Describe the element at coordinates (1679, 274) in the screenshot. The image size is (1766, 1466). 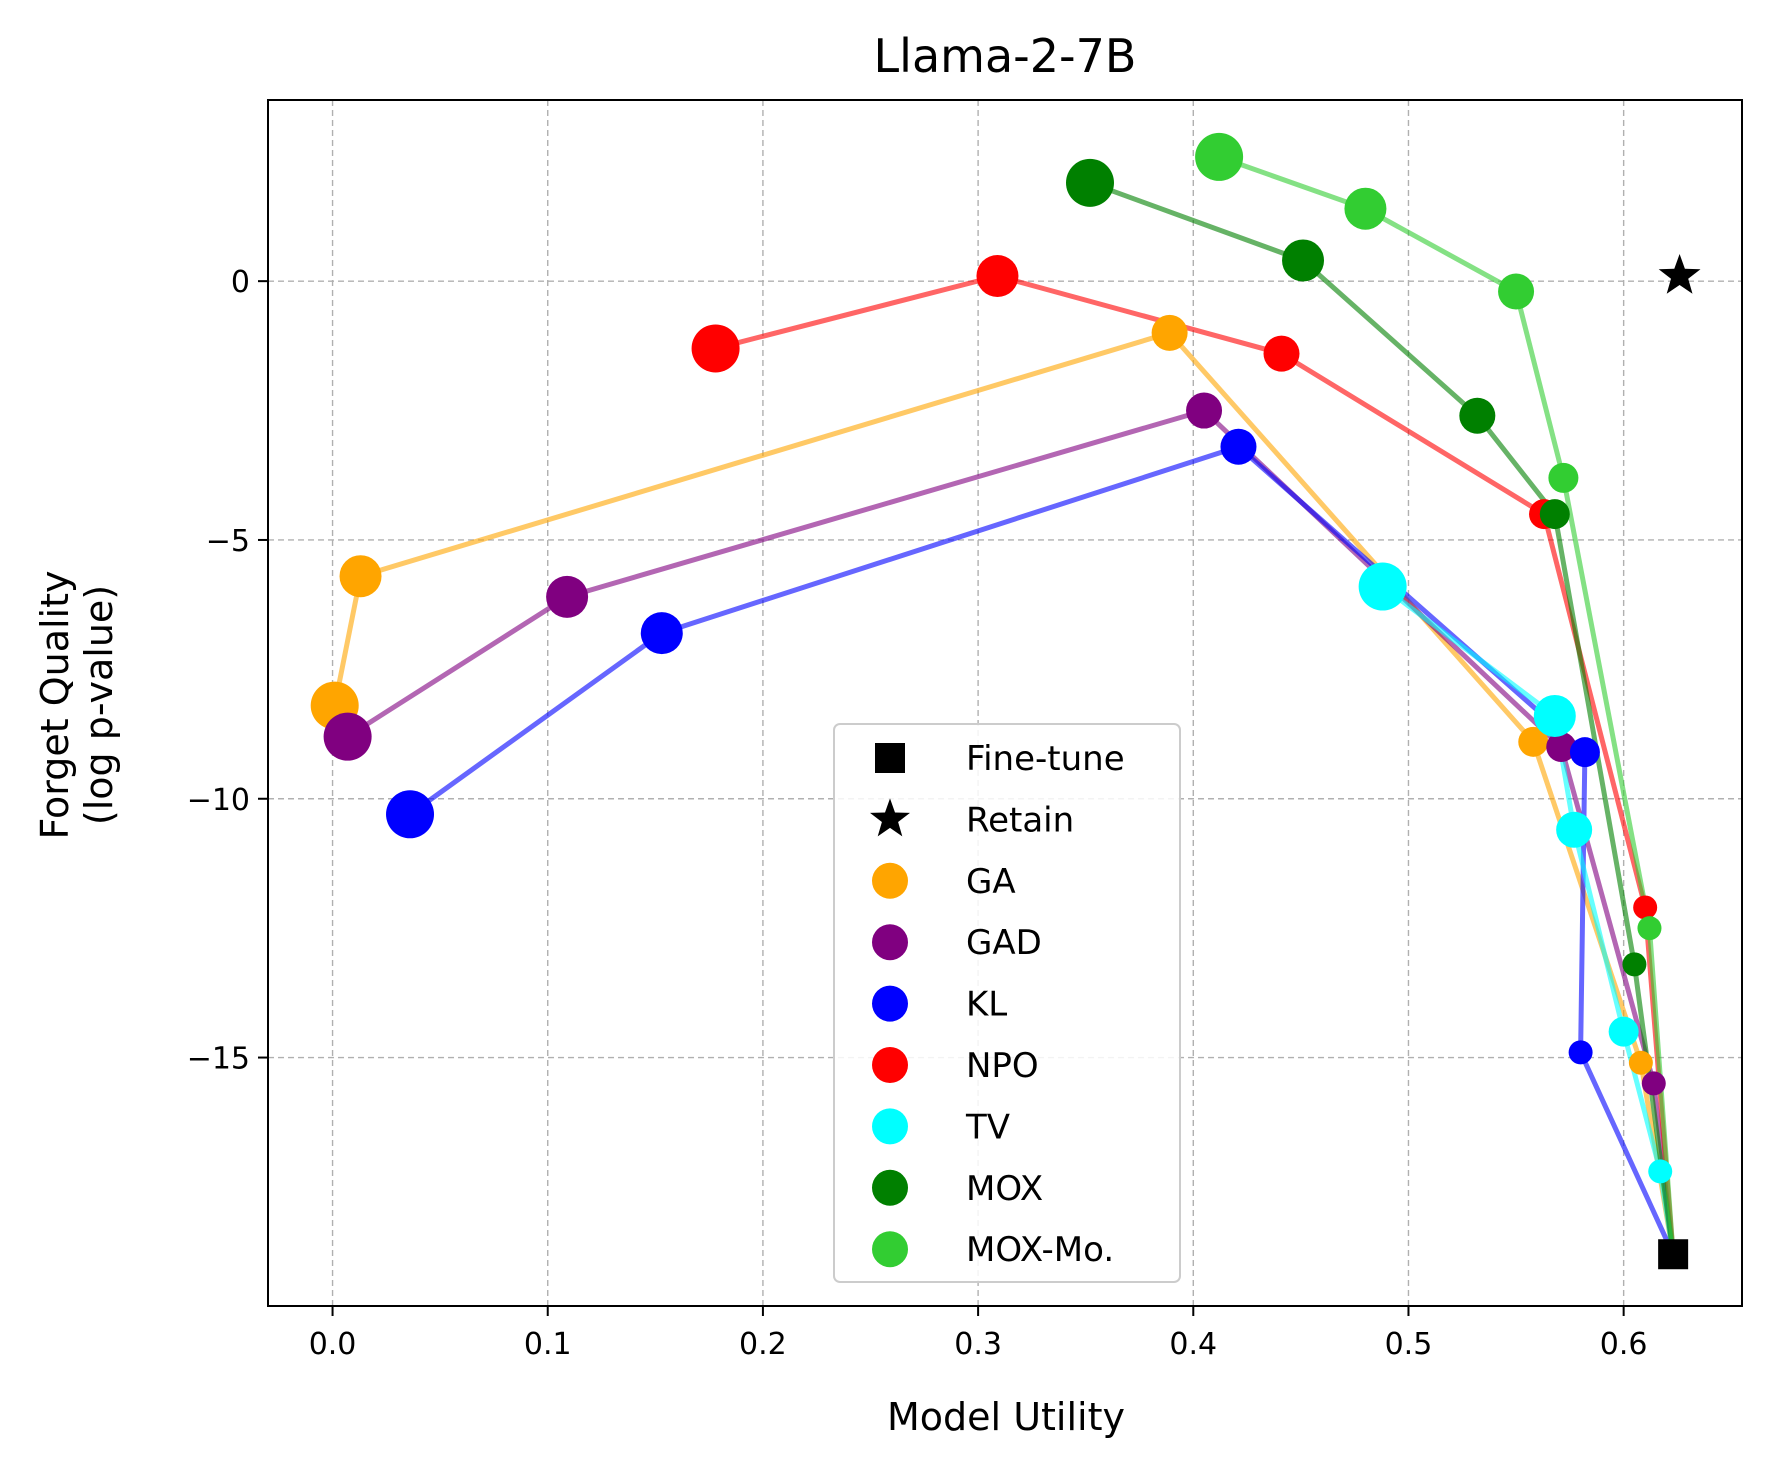
I see `retain-marker` at that location.